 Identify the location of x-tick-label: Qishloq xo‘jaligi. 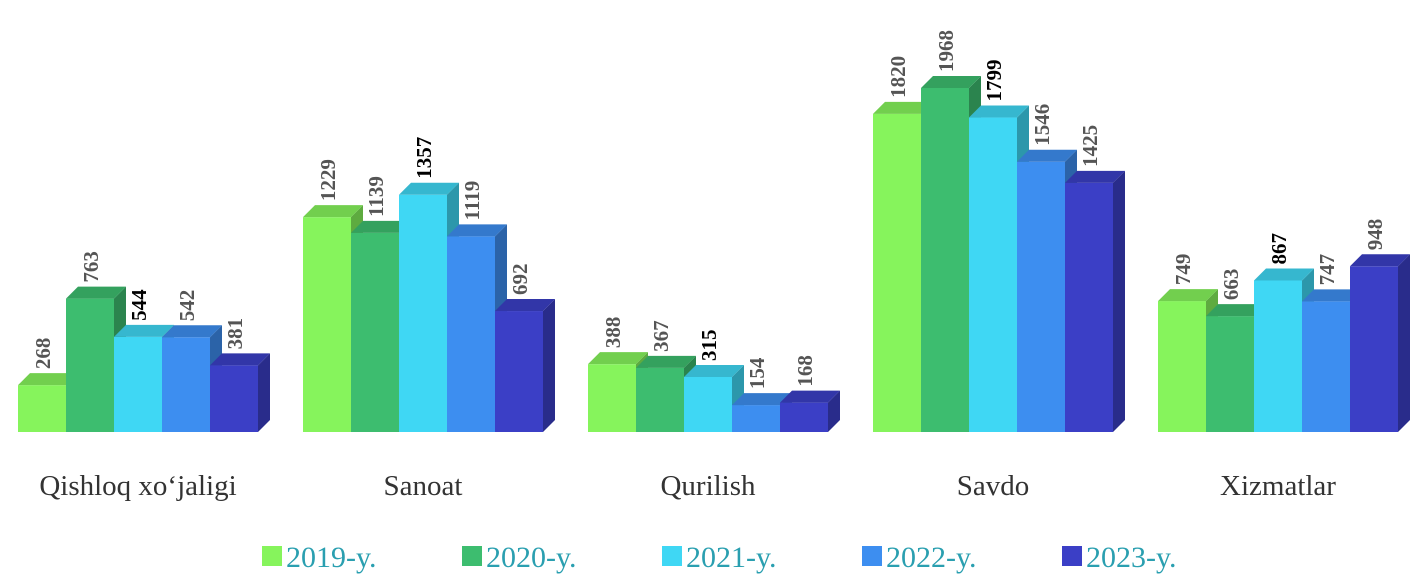
(137, 486).